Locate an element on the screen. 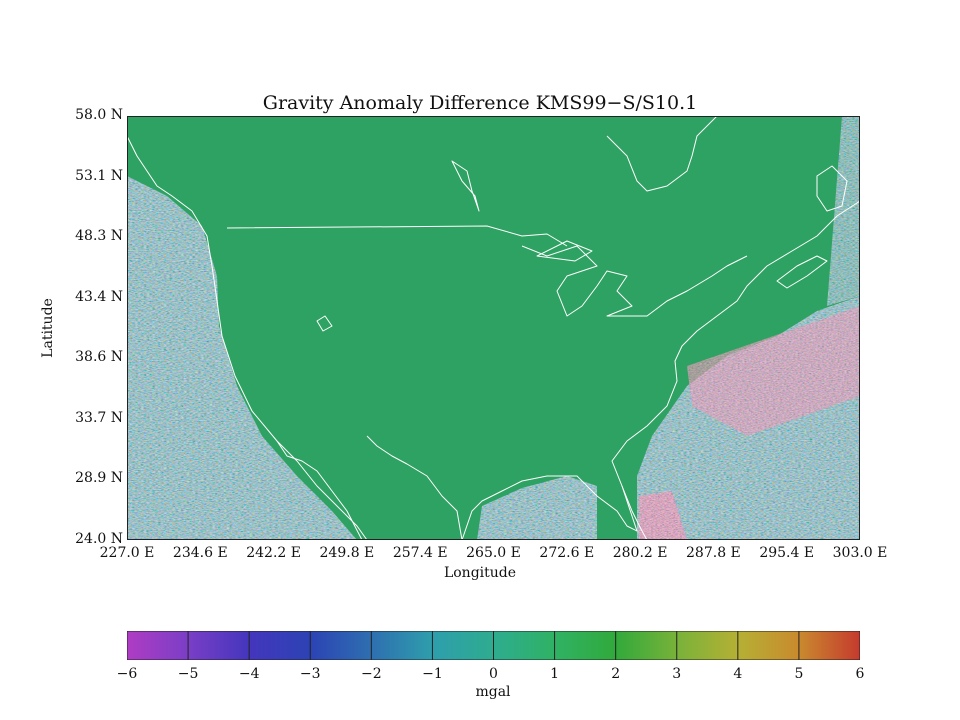 The image size is (960, 720). gulf-coast is located at coordinates (414, 487).